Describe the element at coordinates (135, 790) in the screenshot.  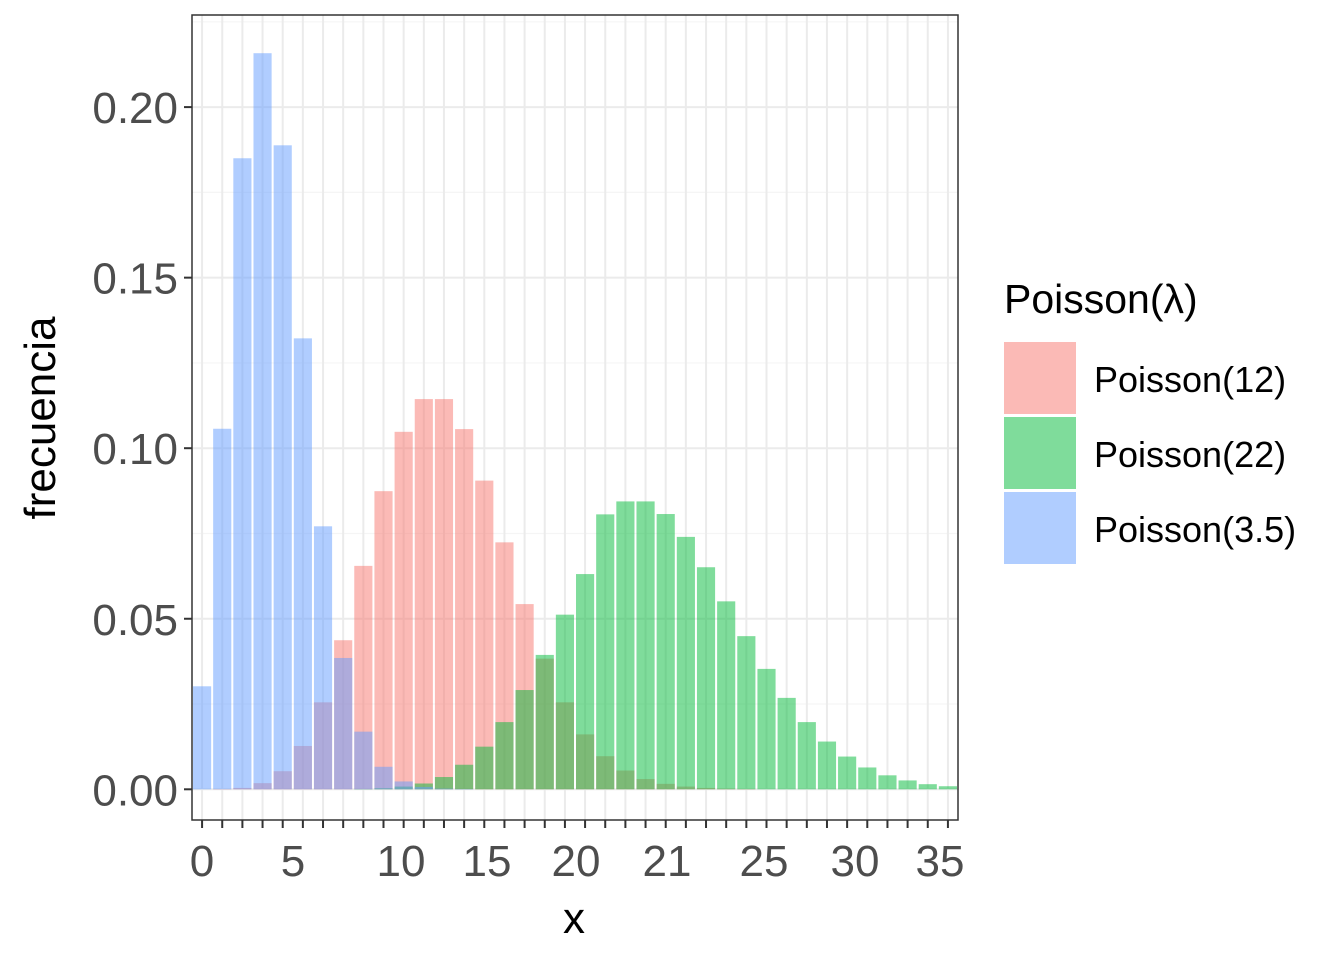
I see `y-tick-label: 0.00` at that location.